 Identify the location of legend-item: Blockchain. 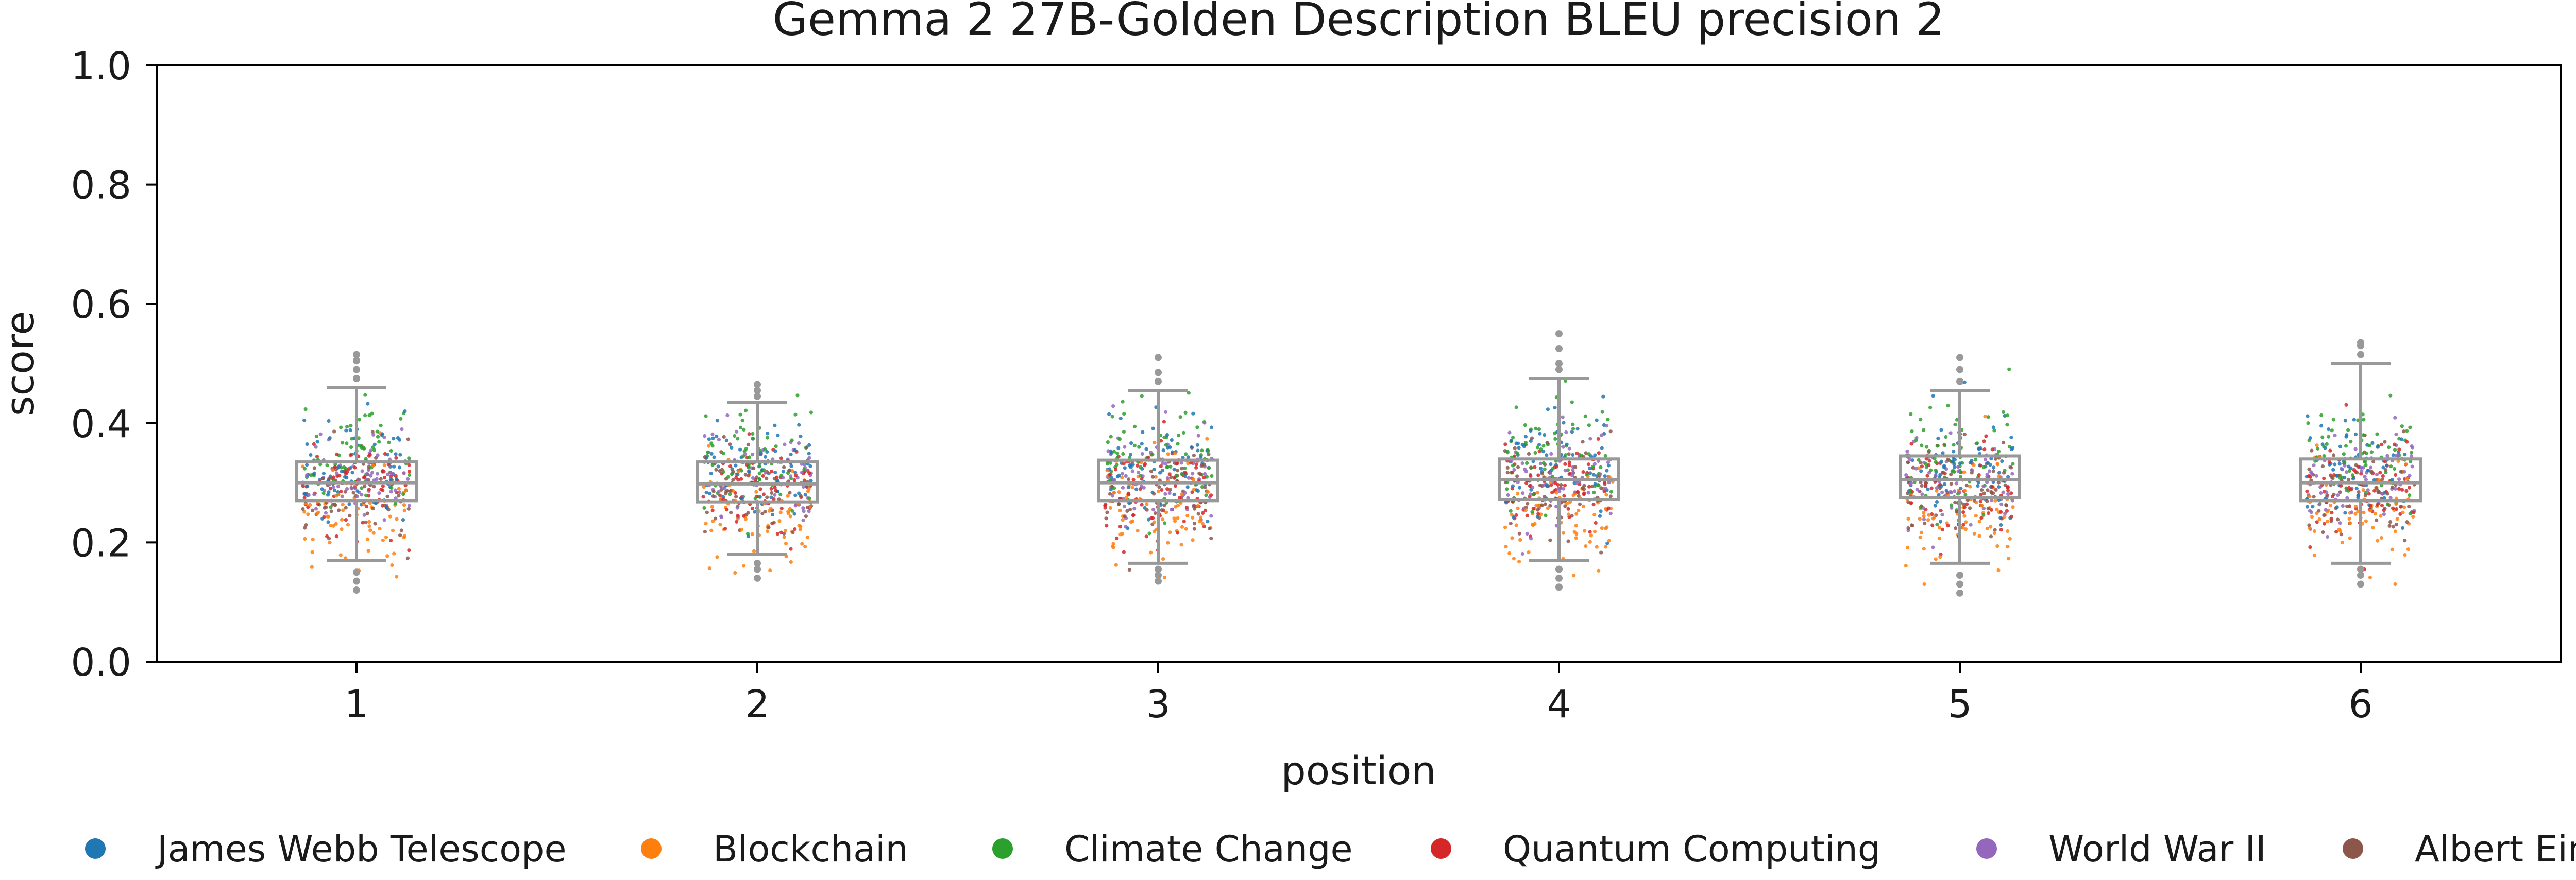
(774, 849).